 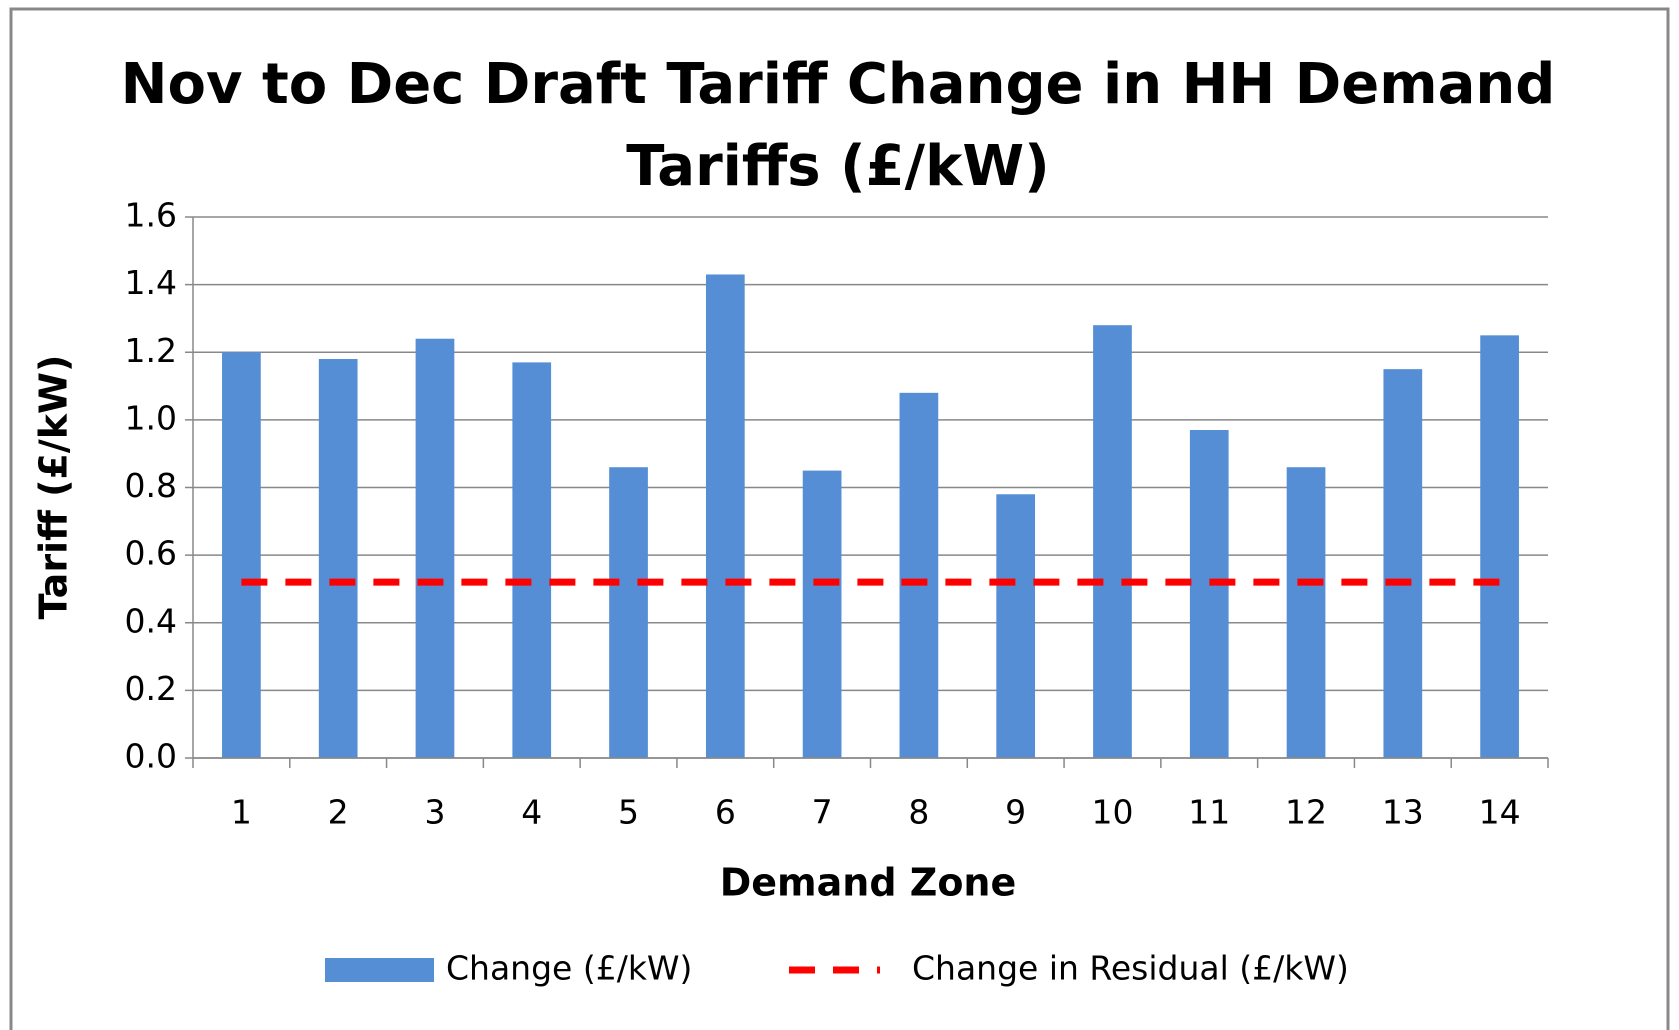 I want to click on x-tick-label: 7, so click(x=822, y=812).